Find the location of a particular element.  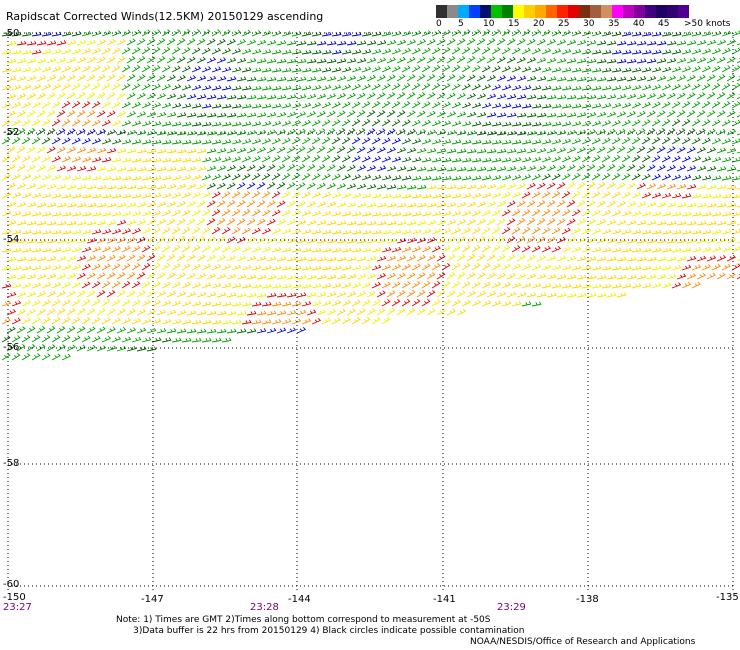

lat-label: -54 is located at coordinates (11, 239).